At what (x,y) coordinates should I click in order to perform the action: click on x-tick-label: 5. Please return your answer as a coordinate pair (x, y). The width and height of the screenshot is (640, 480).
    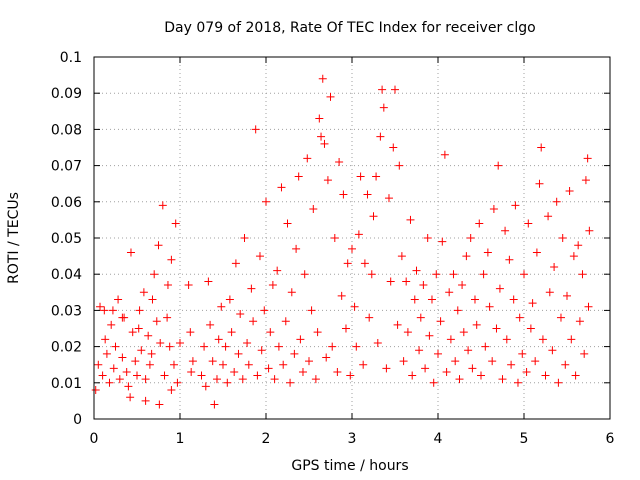
    Looking at the image, I should click on (524, 439).